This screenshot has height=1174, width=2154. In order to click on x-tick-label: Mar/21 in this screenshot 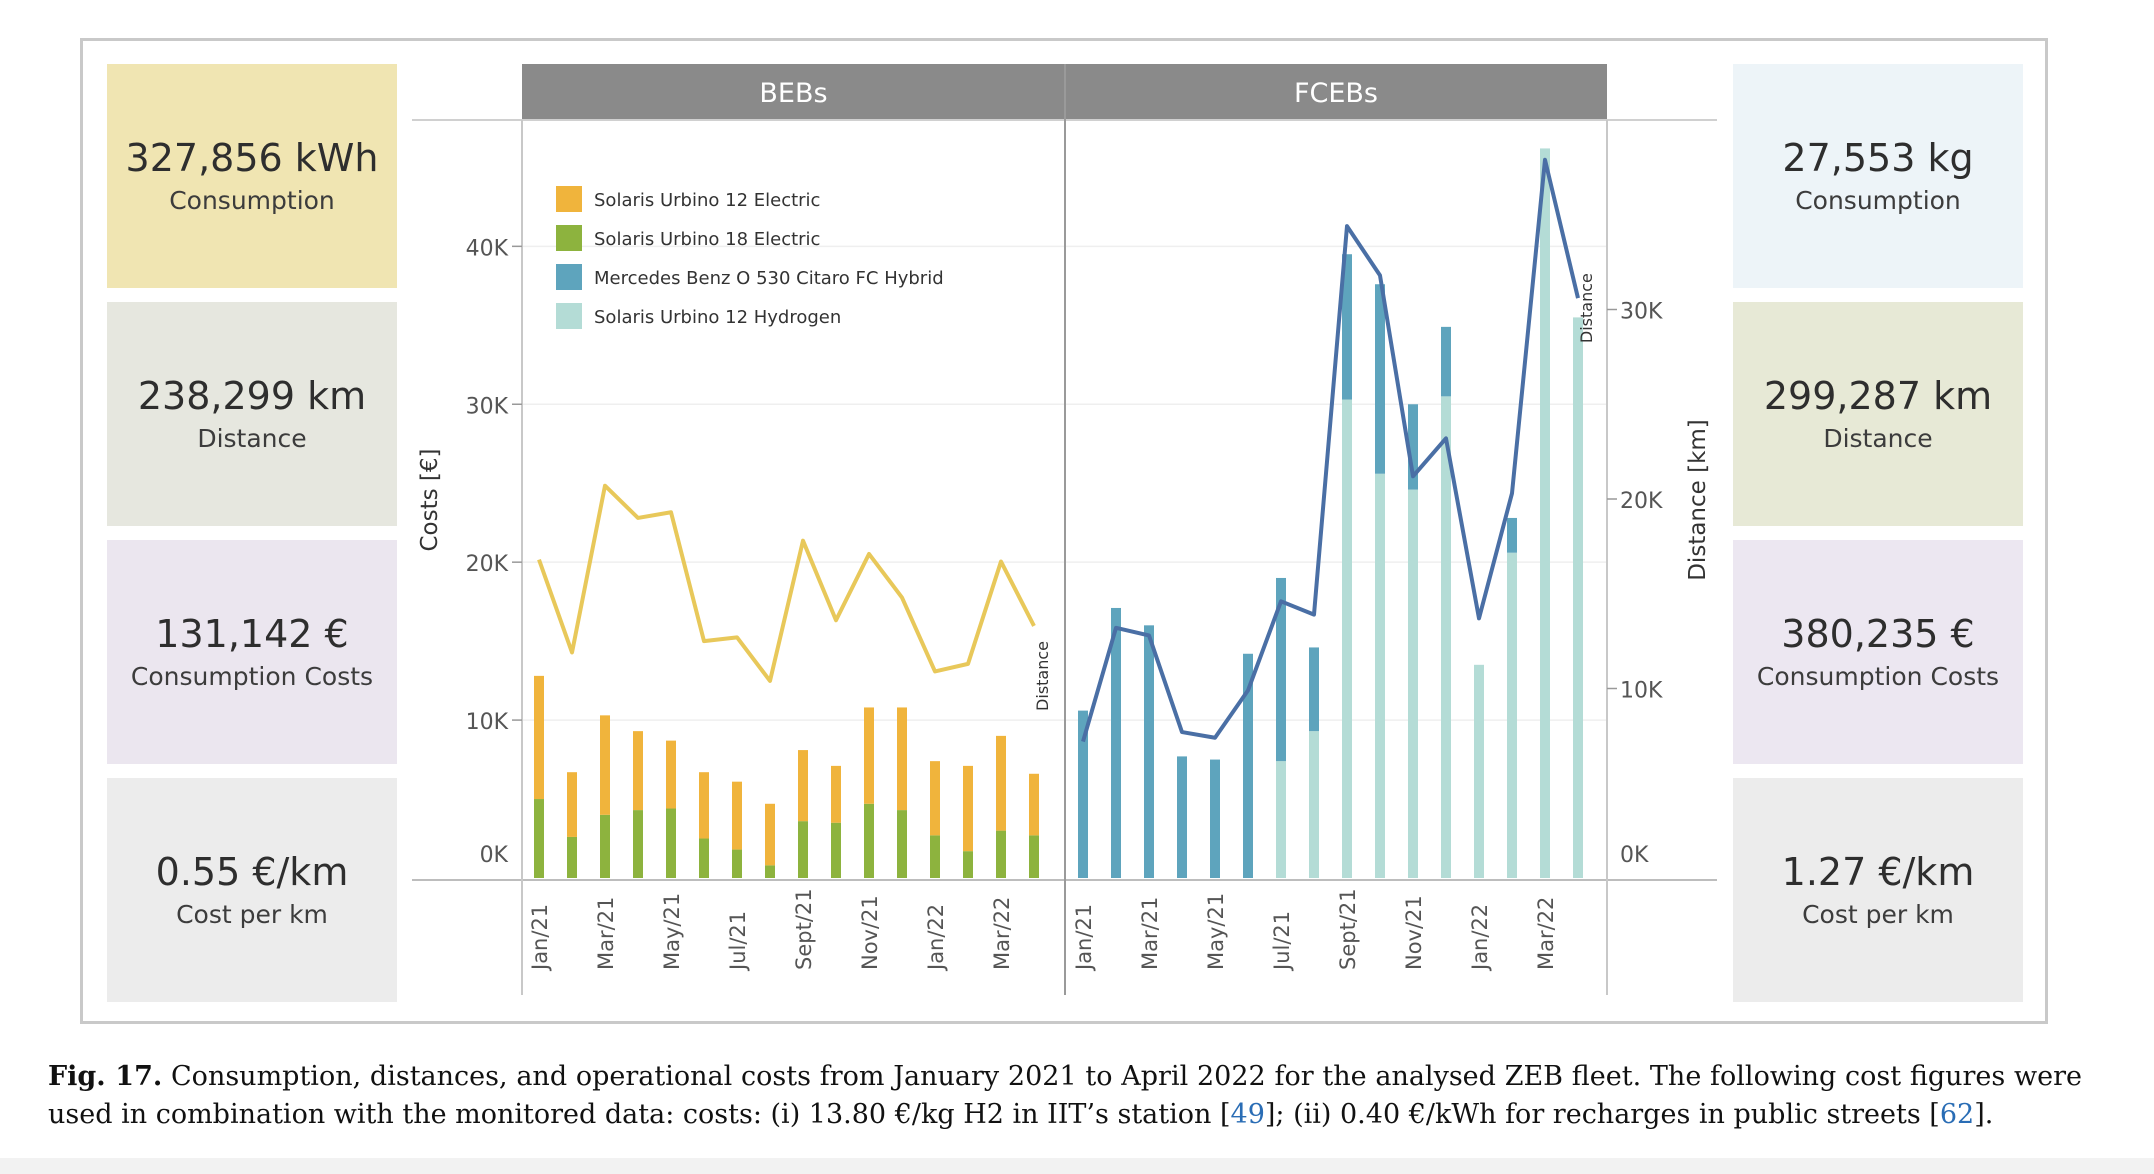, I will do `click(1150, 933)`.